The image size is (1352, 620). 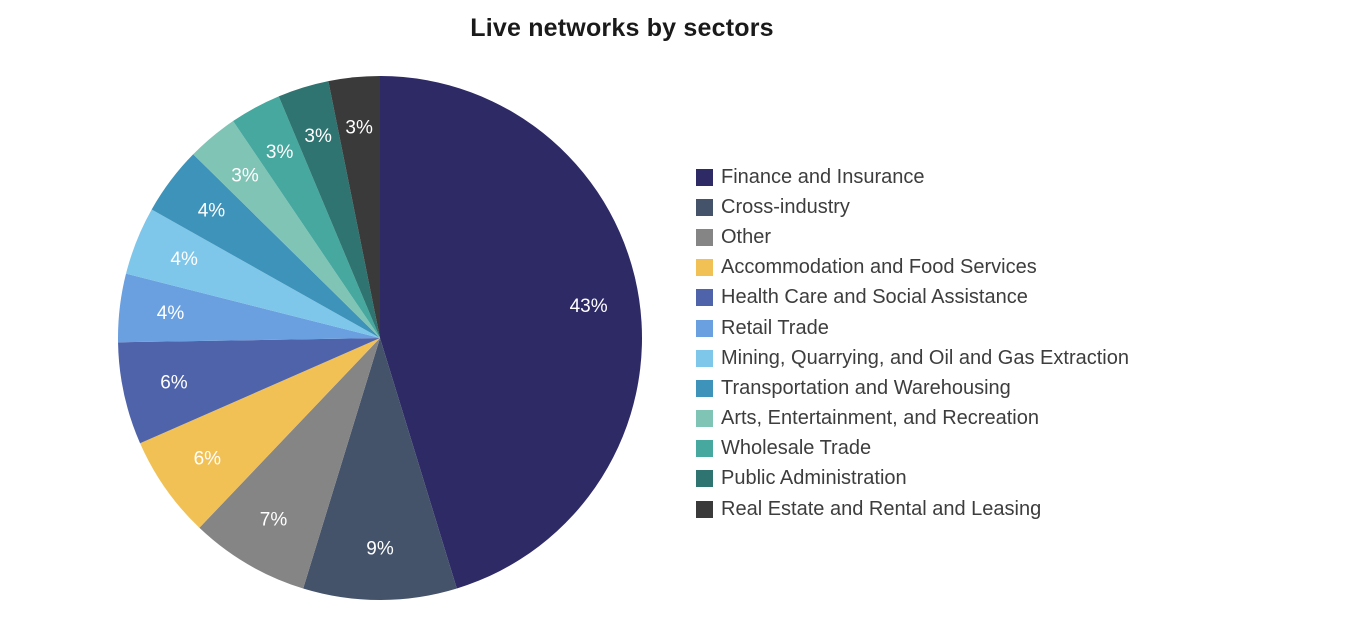 What do you see at coordinates (274, 520) in the screenshot?
I see `slice-data-label: 7%` at bounding box center [274, 520].